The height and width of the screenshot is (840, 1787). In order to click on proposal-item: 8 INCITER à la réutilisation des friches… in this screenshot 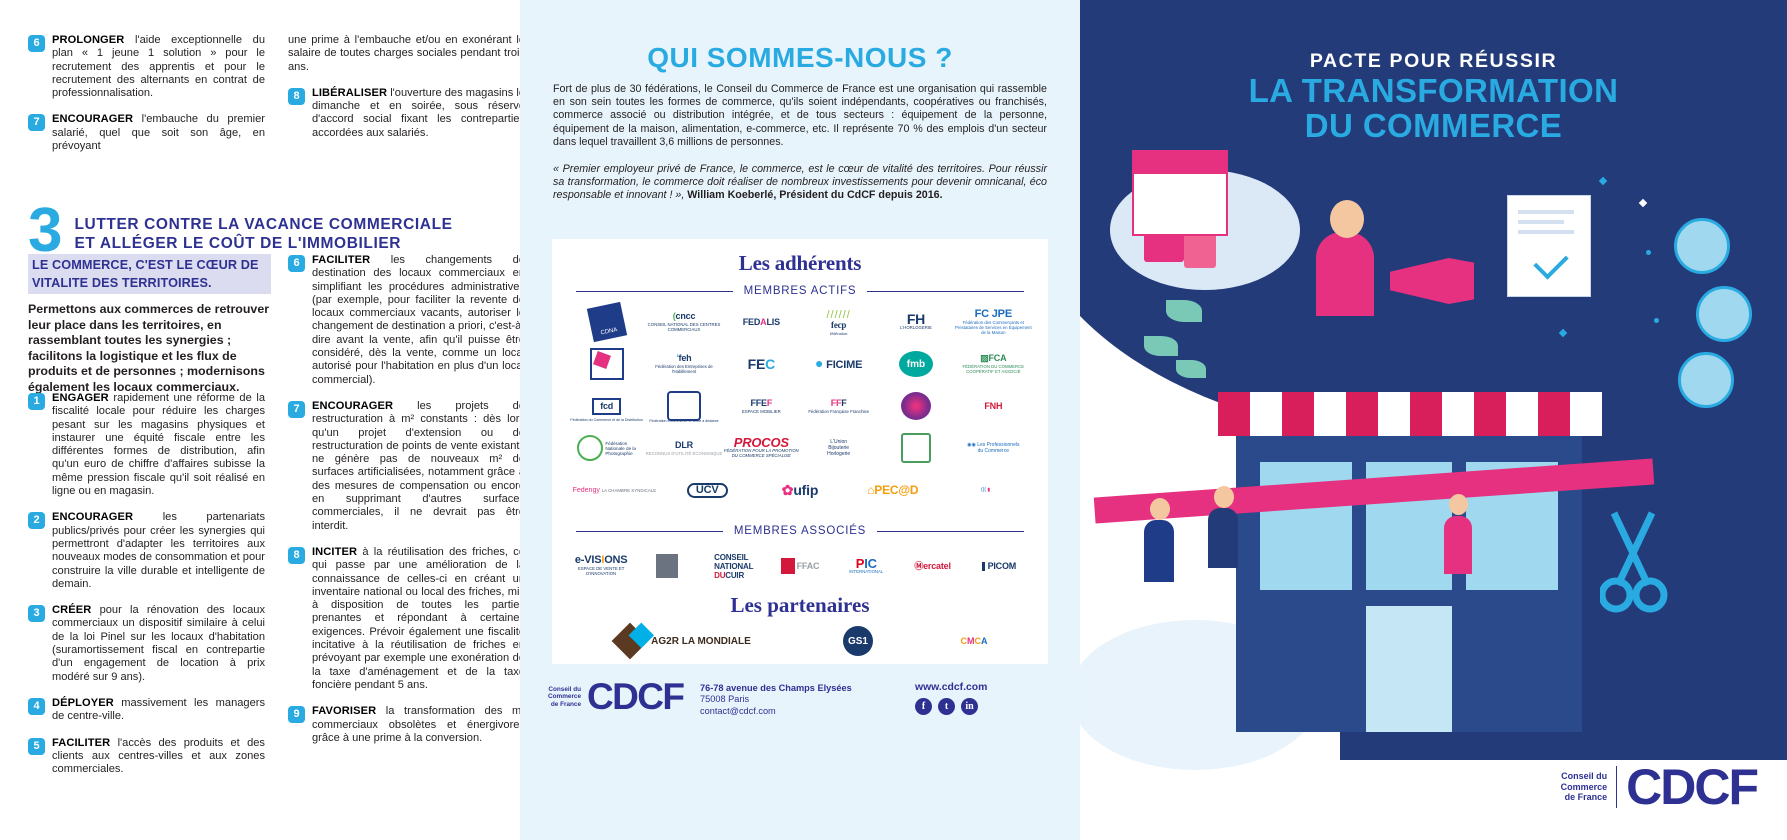, I will do `click(406, 619)`.